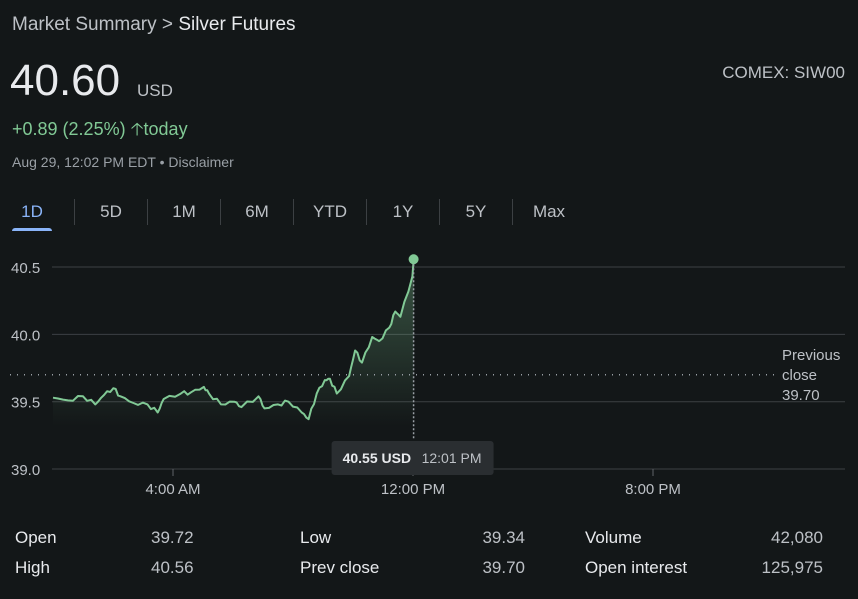  Describe the element at coordinates (172, 567) in the screenshot. I see `stat-value-high: 40.56` at that location.